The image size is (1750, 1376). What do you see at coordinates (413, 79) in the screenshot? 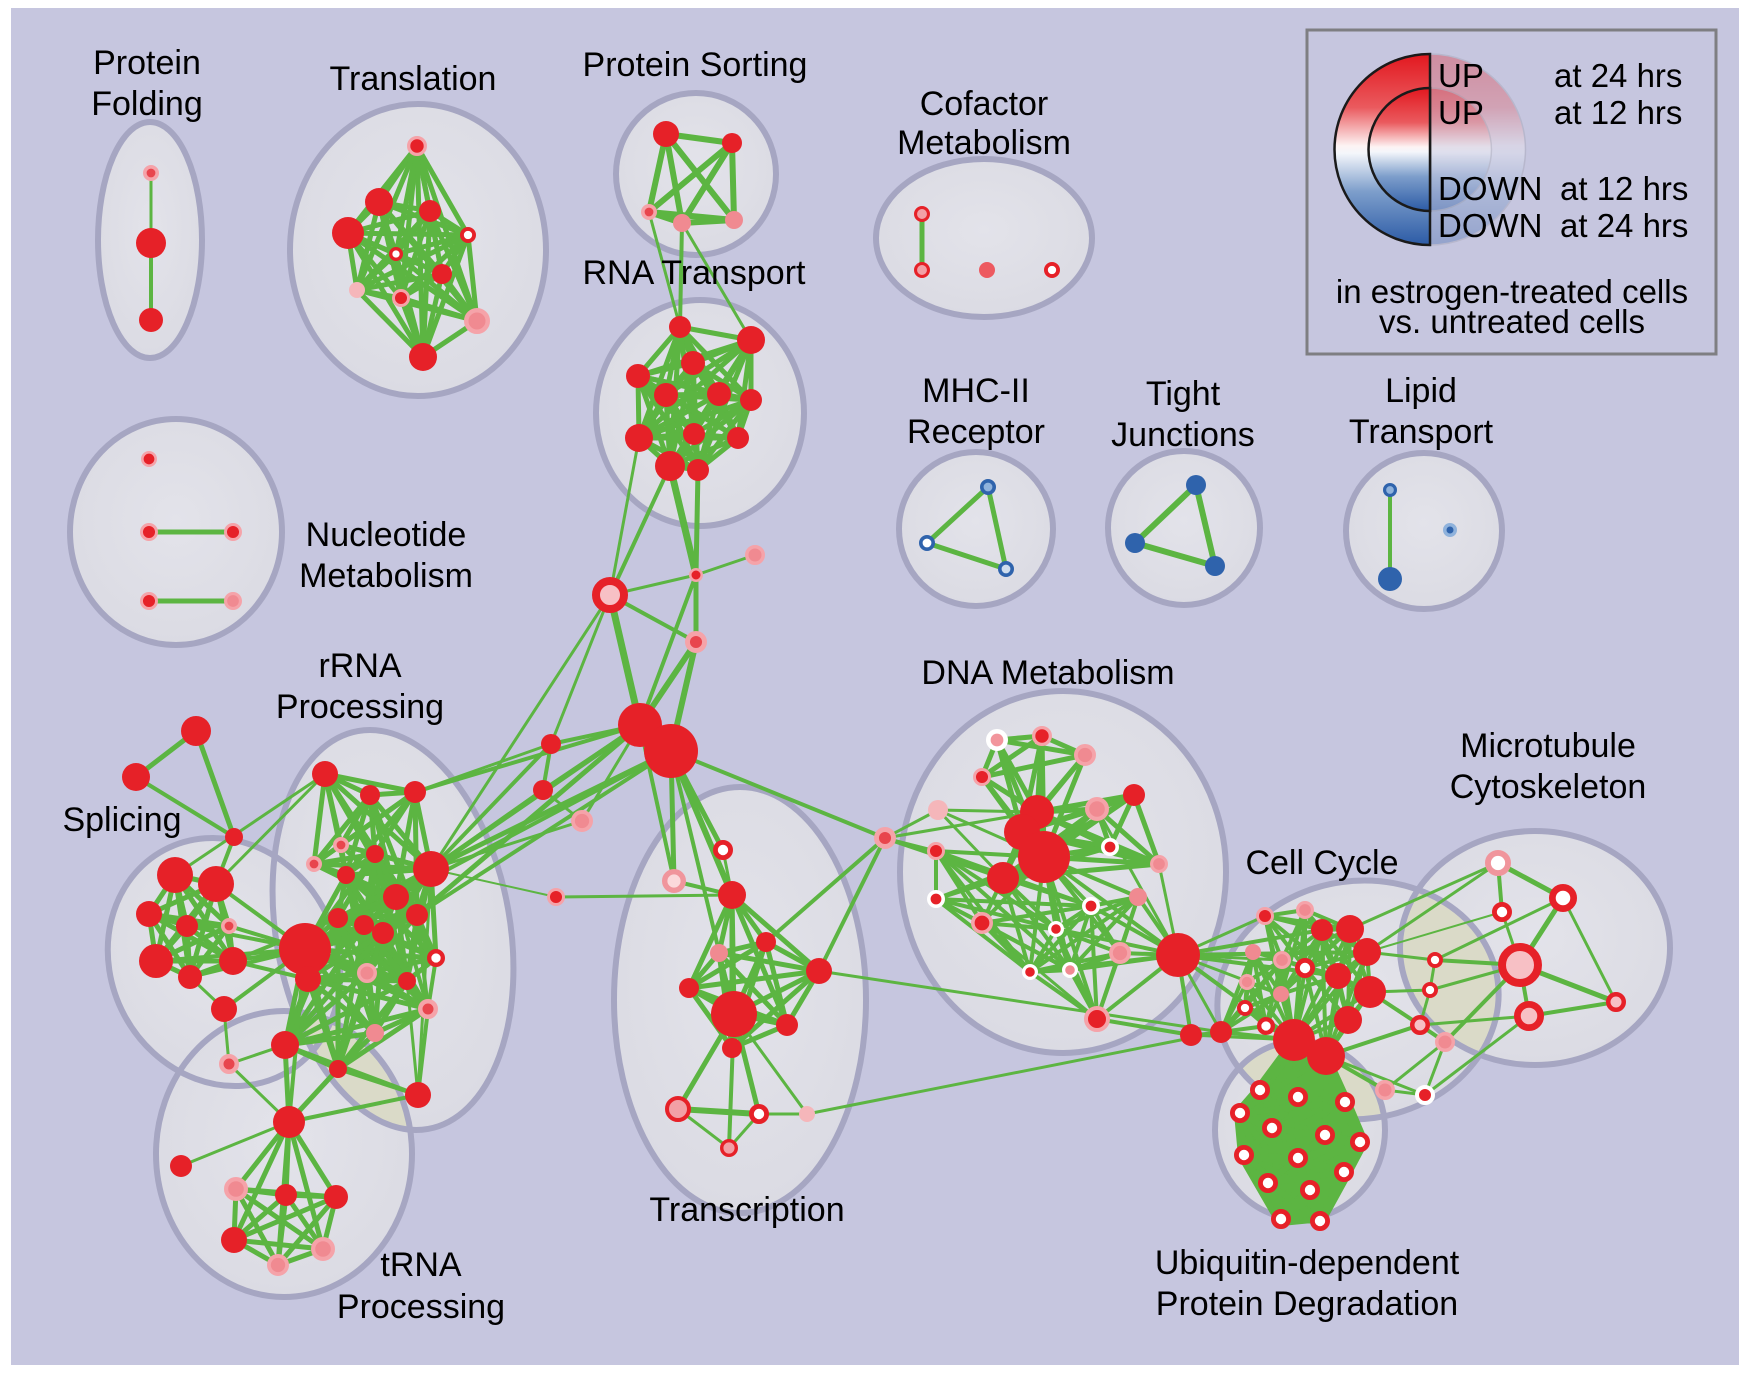
I see `svg-text: Translation` at bounding box center [413, 79].